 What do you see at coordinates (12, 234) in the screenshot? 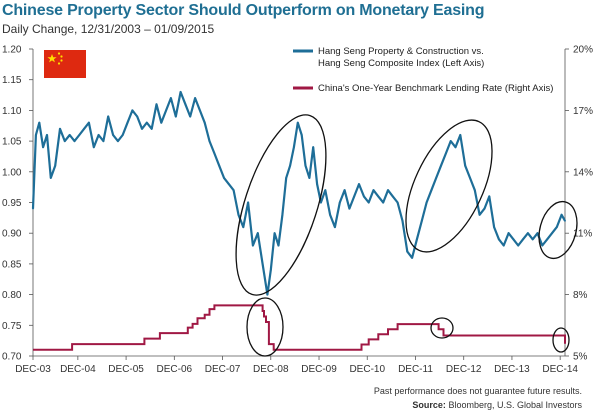
I see `left-tick-label: 0.90` at bounding box center [12, 234].